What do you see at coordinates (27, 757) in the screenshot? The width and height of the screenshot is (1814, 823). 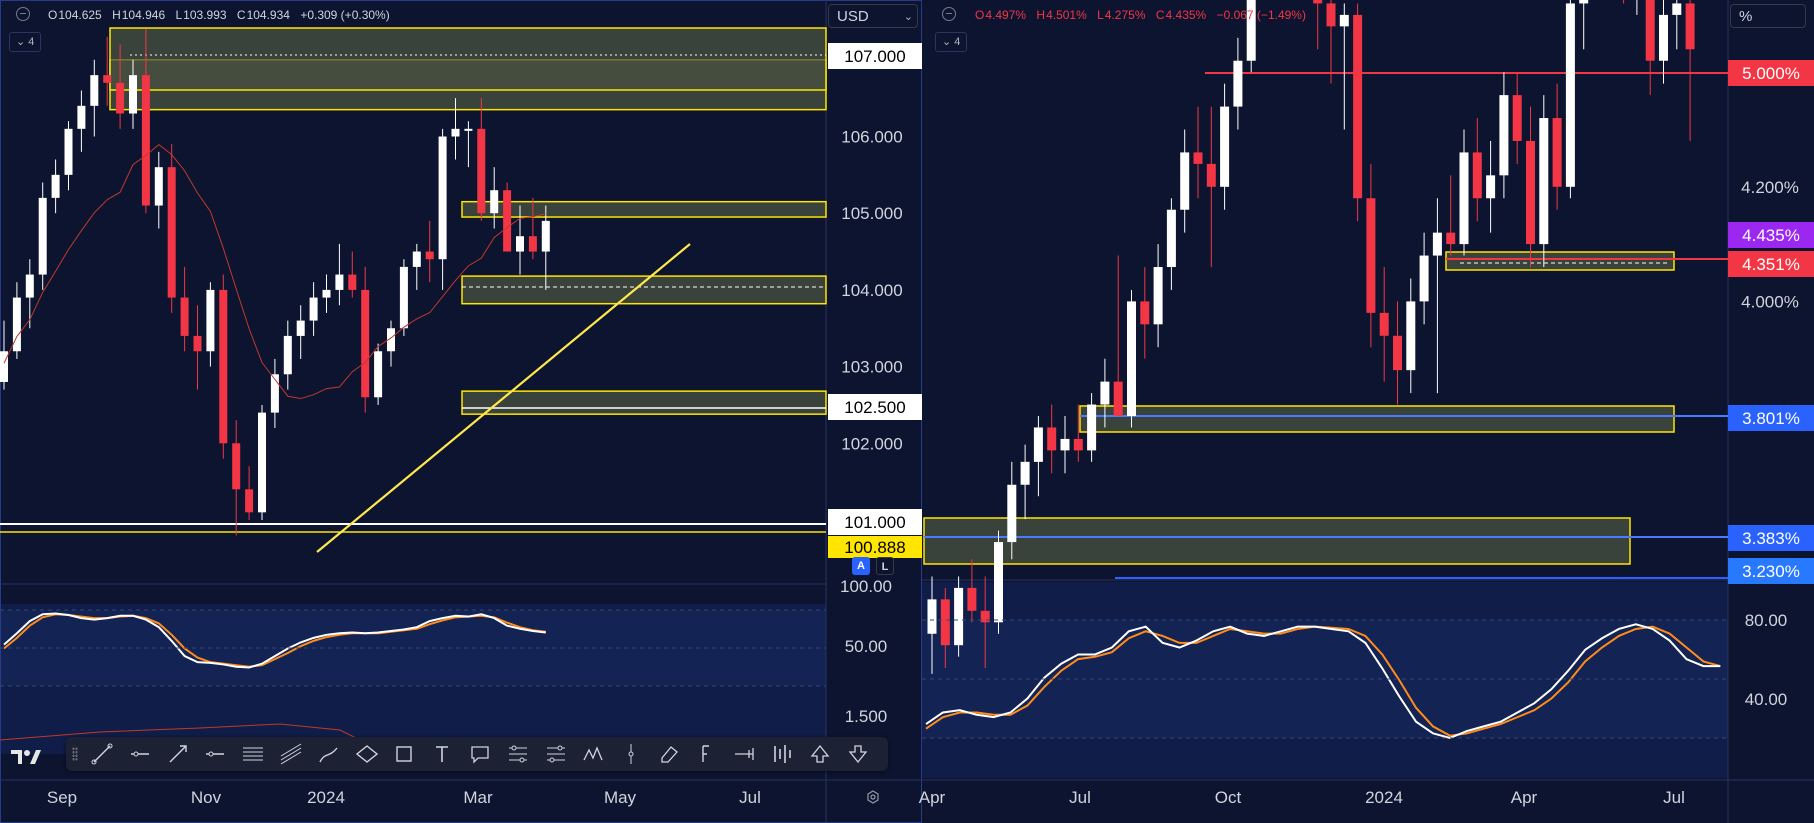 I see `tradingview-logo-icon` at bounding box center [27, 757].